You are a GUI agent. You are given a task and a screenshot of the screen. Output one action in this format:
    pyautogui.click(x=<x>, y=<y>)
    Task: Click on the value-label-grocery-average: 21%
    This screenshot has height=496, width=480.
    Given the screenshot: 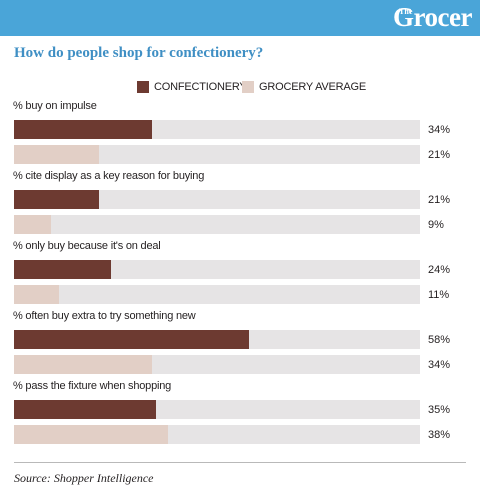 What is the action you would take?
    pyautogui.click(x=439, y=155)
    